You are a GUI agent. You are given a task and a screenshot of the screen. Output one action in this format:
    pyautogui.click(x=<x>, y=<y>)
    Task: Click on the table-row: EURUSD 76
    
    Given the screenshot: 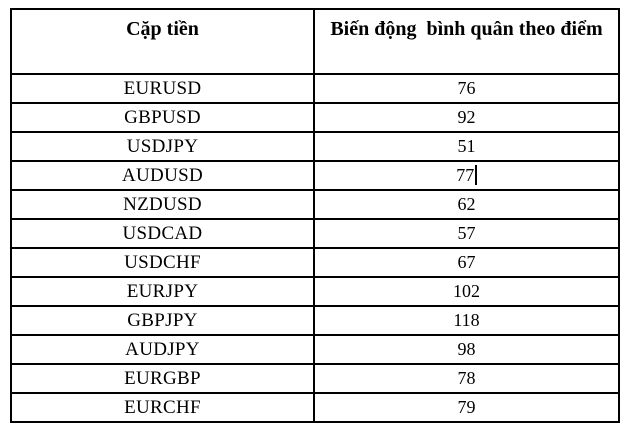 What is the action you would take?
    pyautogui.click(x=315, y=88)
    